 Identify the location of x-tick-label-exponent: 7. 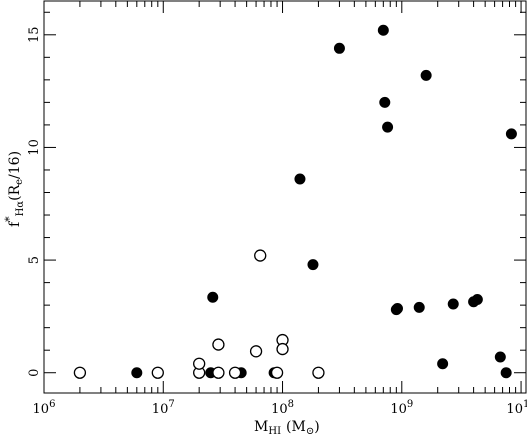
(171, 404).